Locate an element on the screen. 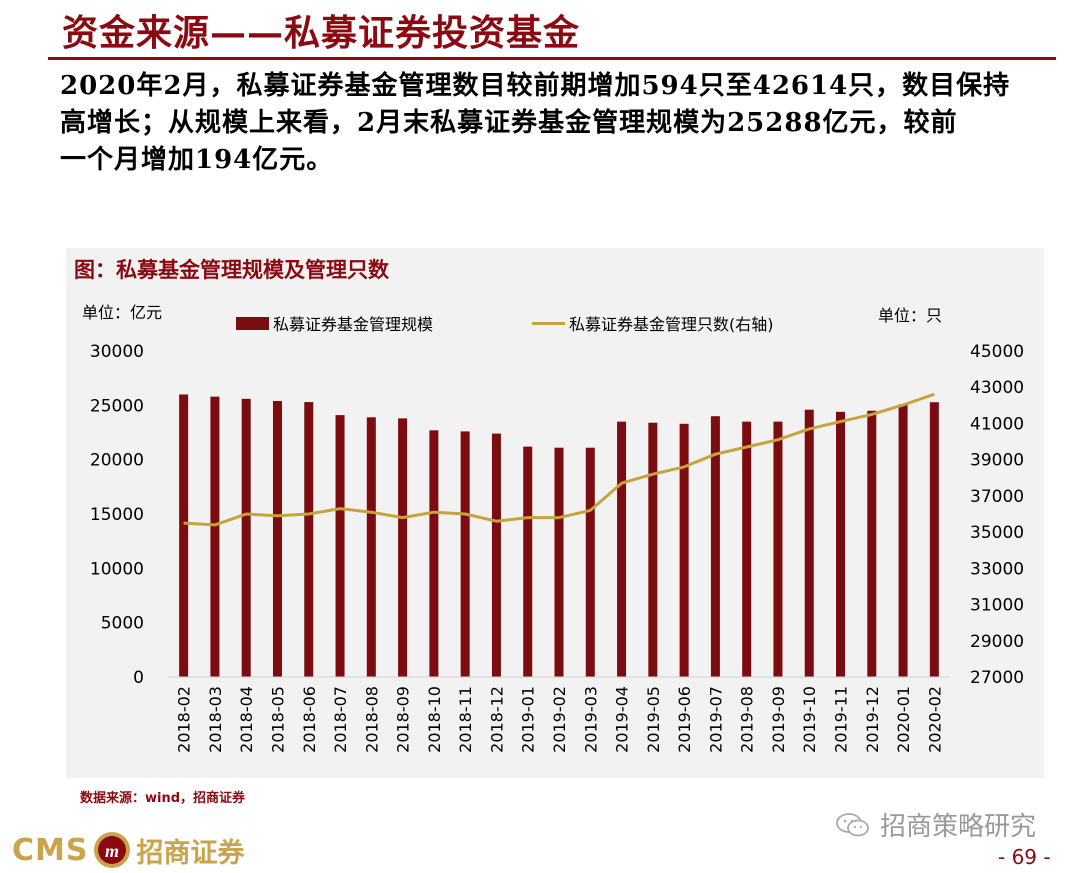  legend-item-bar: 私募证券基金管理规模 is located at coordinates (334, 323).